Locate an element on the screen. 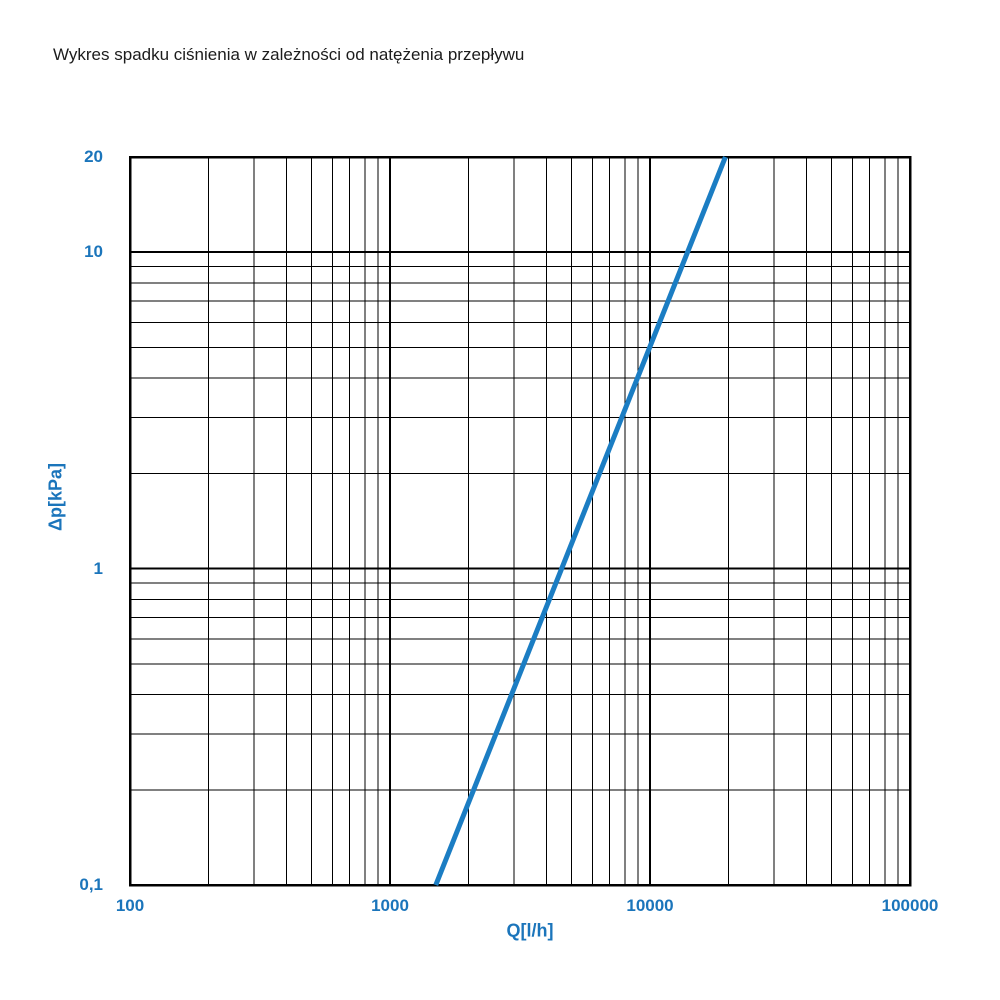 The image size is (1000, 1000). x-axis-label: Q[l/h] is located at coordinates (530, 930).